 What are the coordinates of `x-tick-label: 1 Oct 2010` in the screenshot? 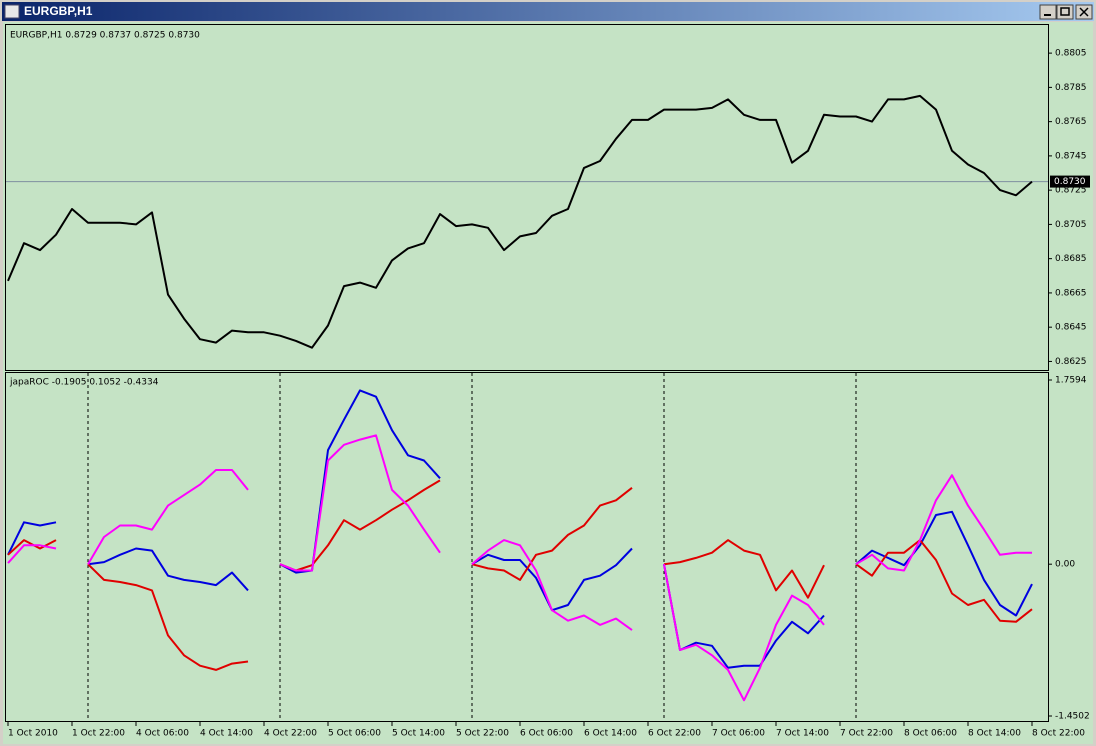 It's located at (33, 734).